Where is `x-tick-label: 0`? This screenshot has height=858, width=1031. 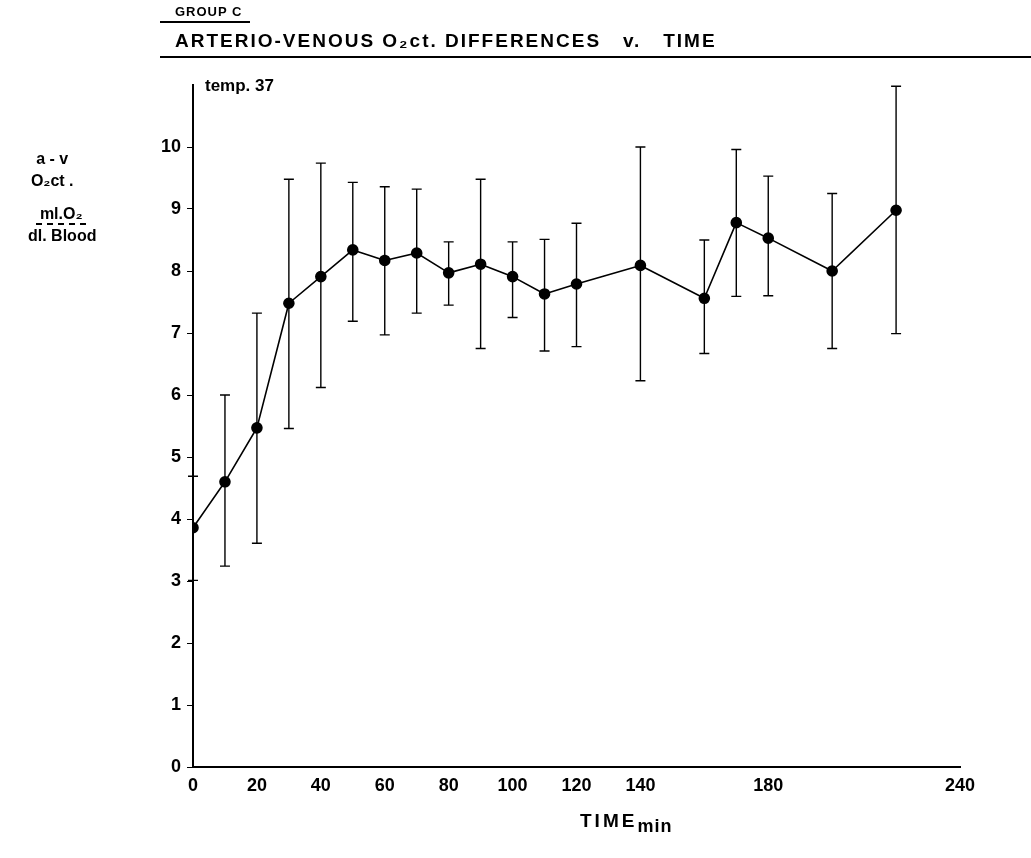
x-tick-label: 0 is located at coordinates (193, 784).